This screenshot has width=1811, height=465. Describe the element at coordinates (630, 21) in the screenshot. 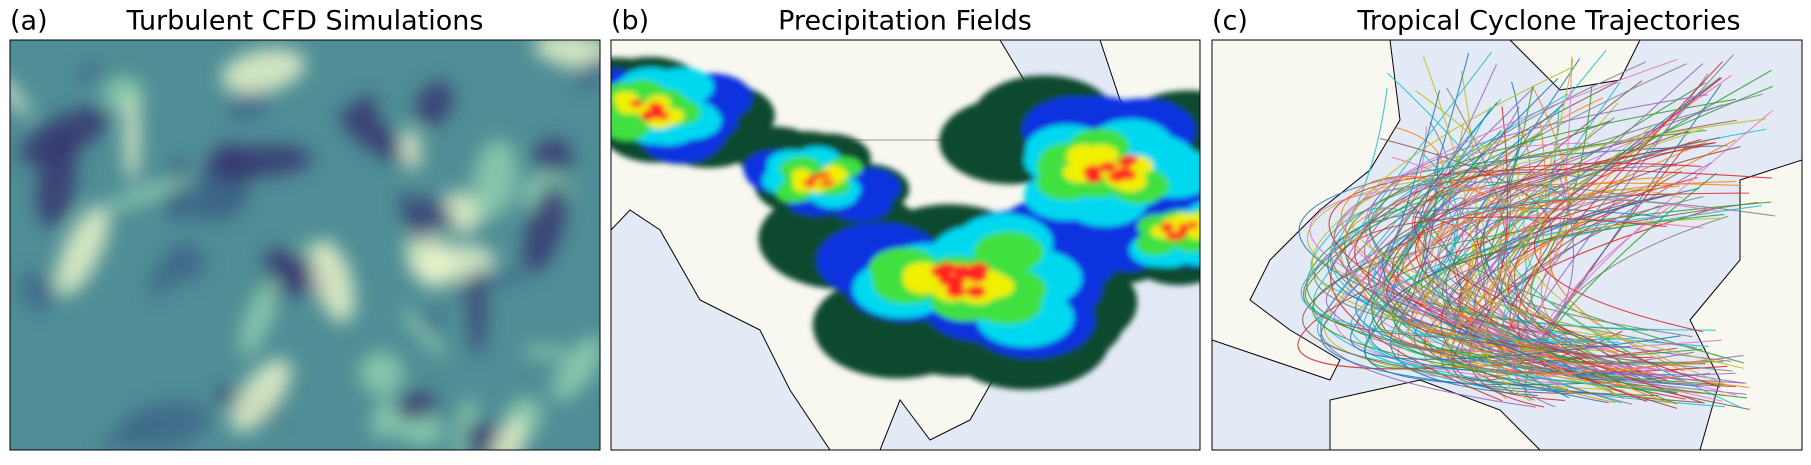

I see `panel-label: (b)` at that location.